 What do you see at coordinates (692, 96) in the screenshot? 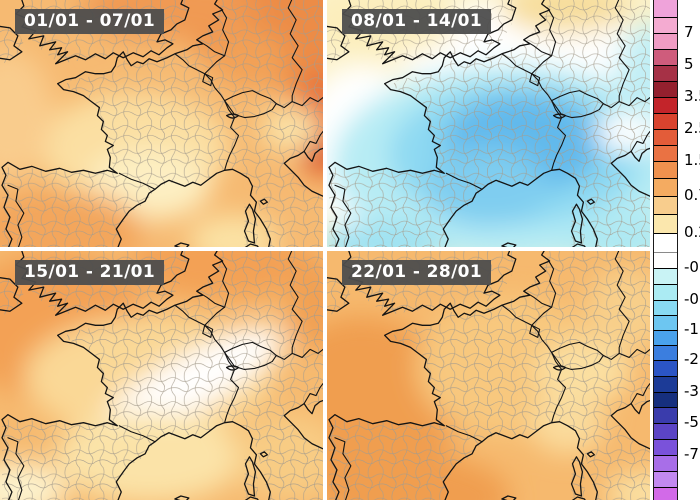
I see `colorbar-tick-label: 3.5` at bounding box center [692, 96].